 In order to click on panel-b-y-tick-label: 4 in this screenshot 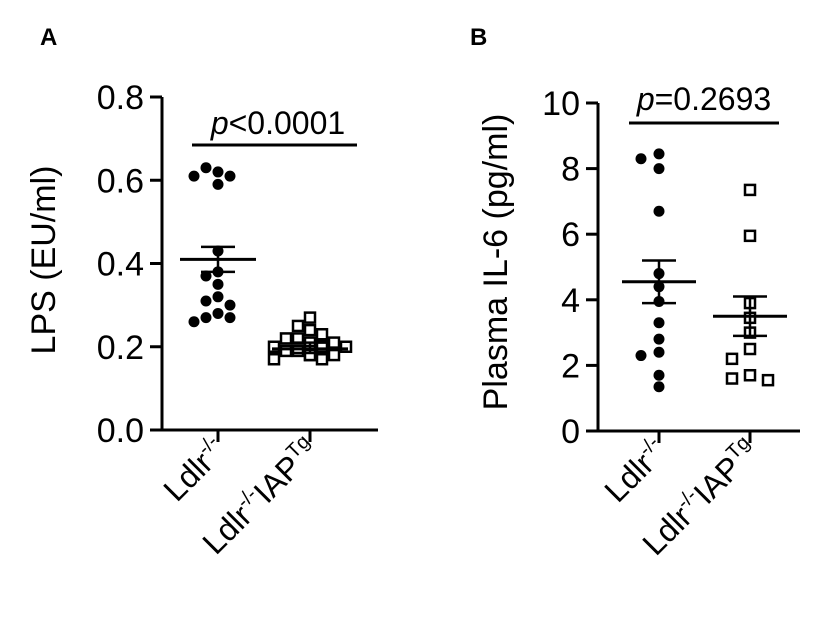, I will do `click(570, 301)`.